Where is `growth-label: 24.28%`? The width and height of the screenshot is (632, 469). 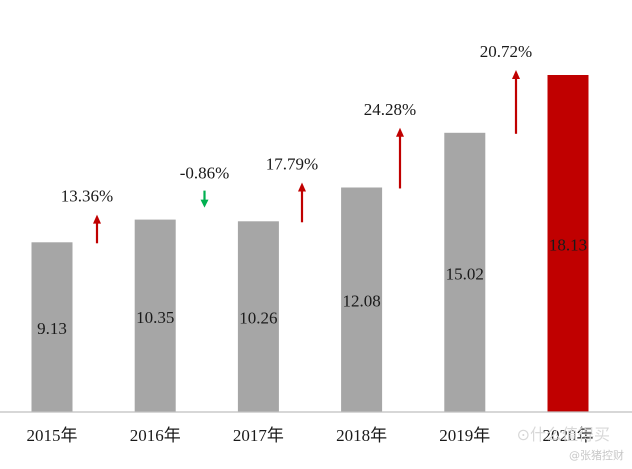
growth-label: 24.28% is located at coordinates (390, 109).